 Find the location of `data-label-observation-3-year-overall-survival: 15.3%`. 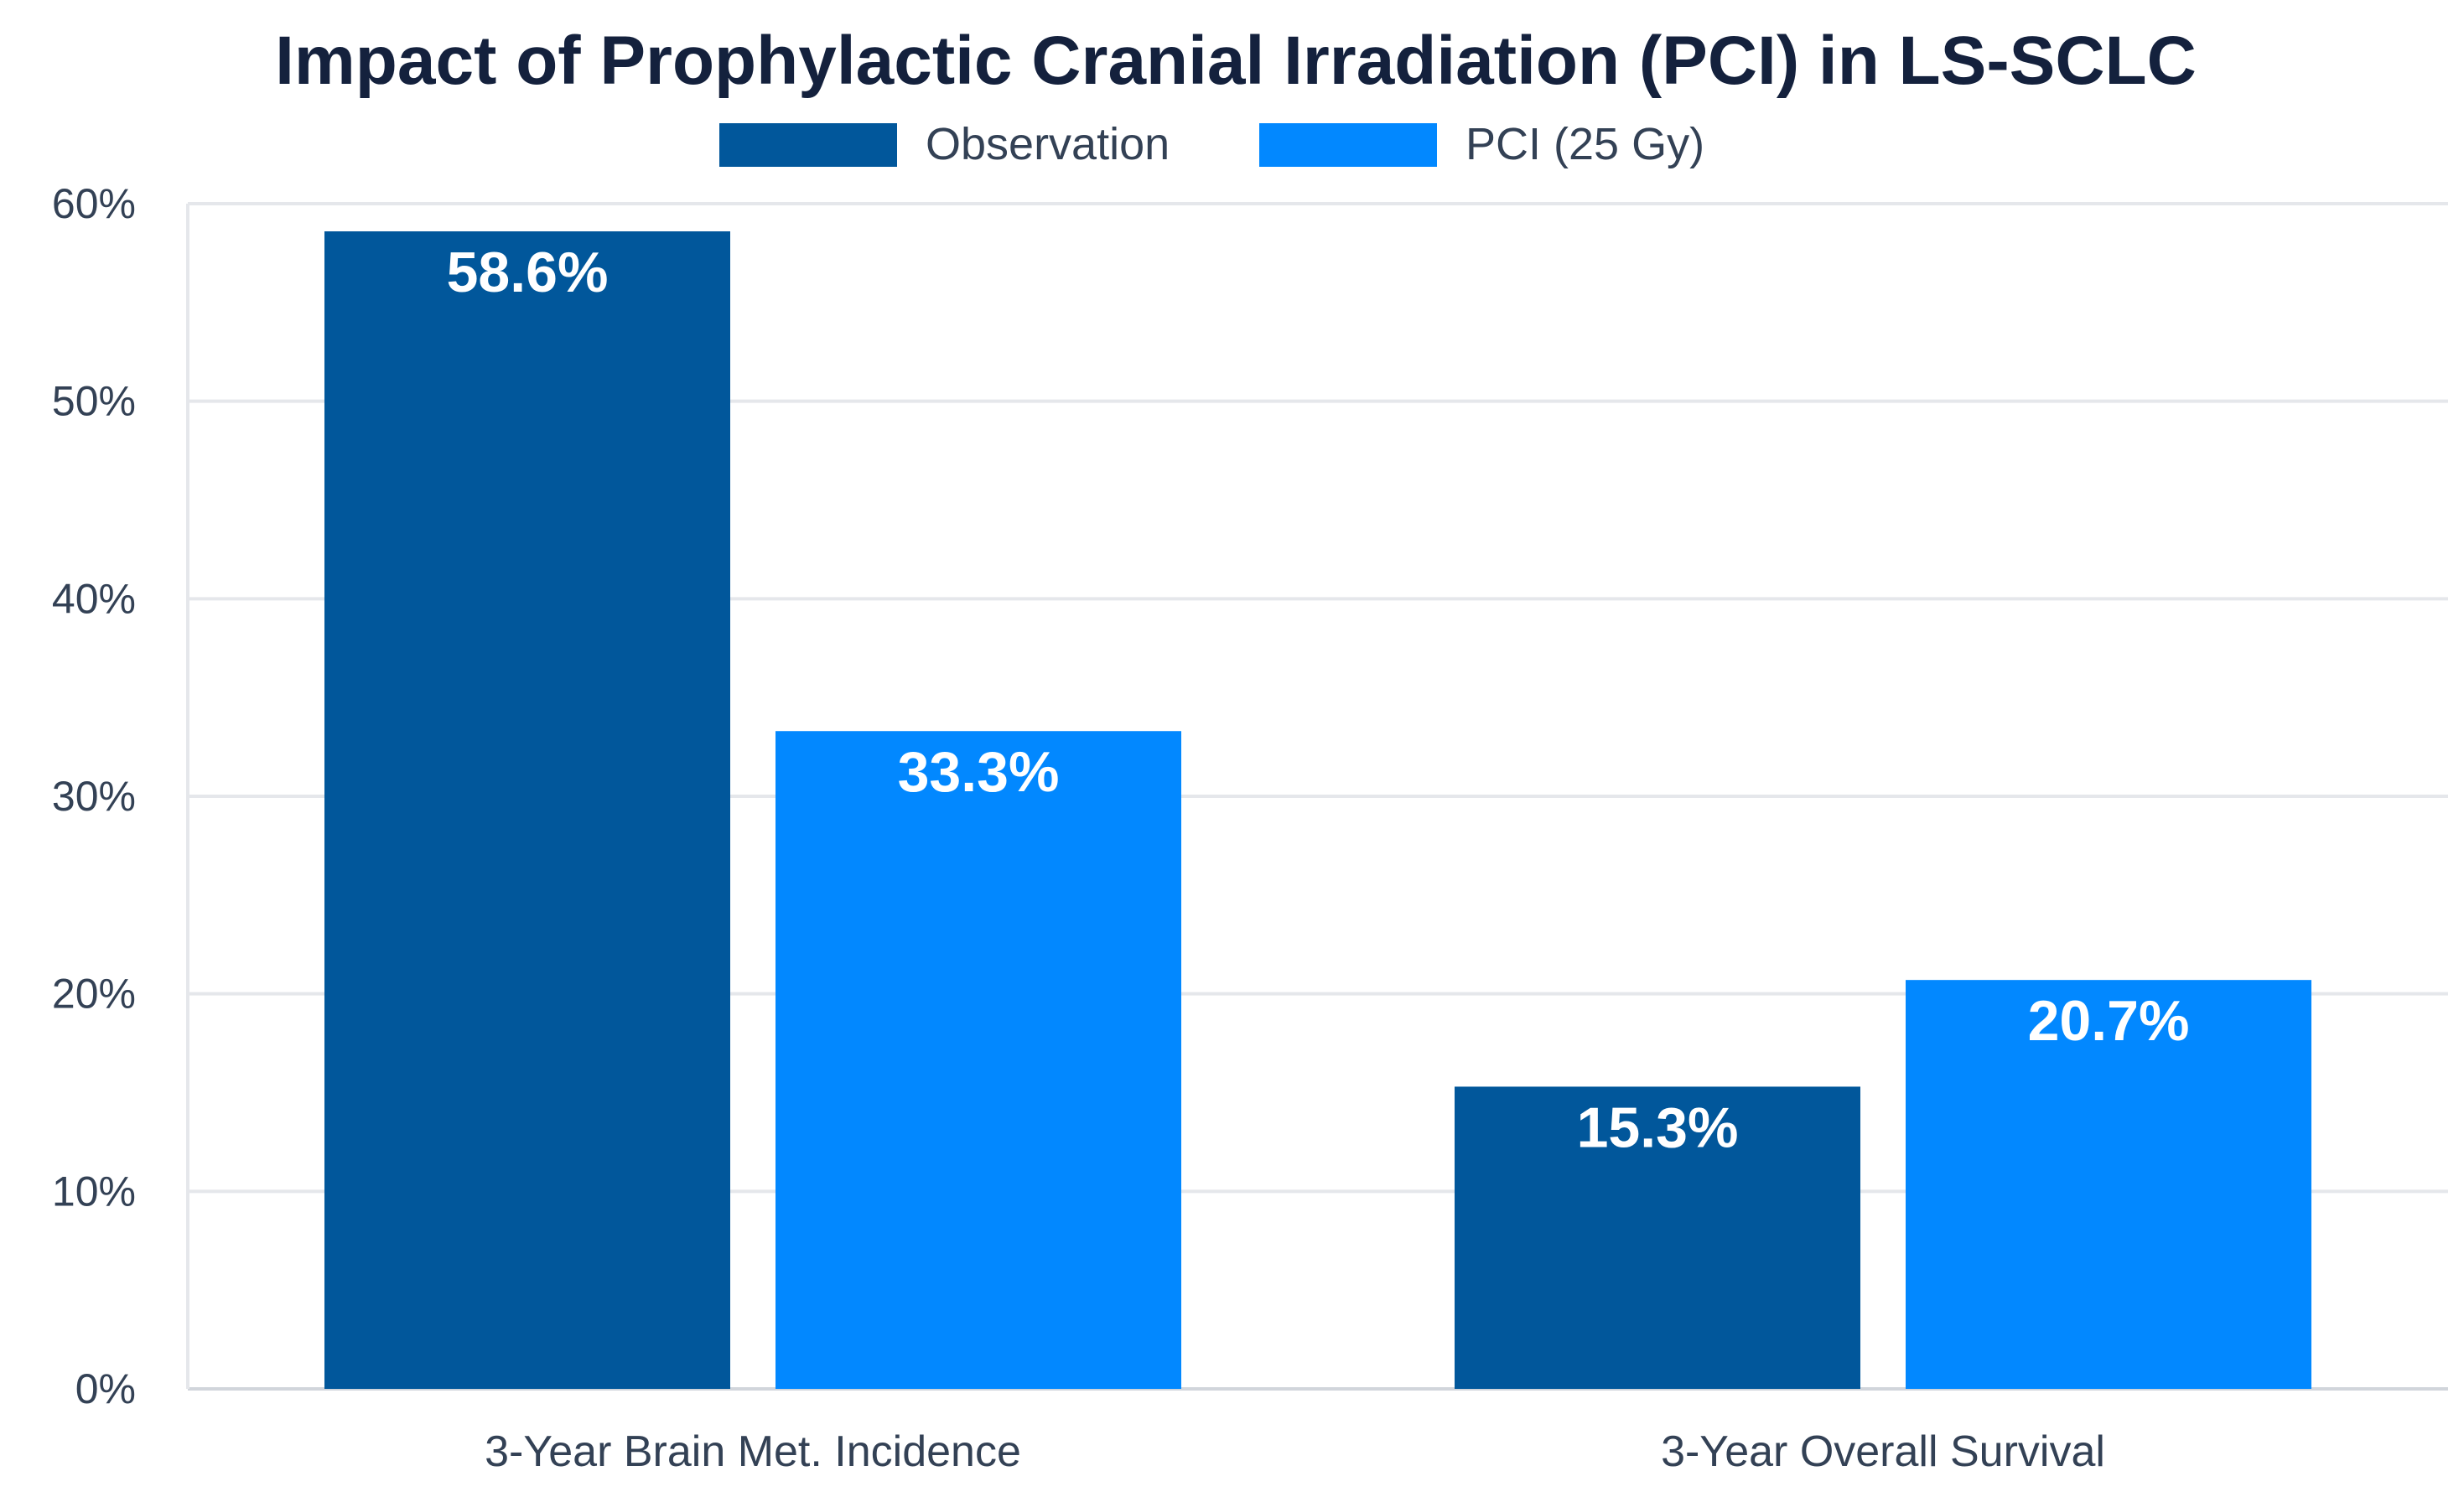

data-label-observation-3-year-overall-survival: 15.3% is located at coordinates (1658, 1127).